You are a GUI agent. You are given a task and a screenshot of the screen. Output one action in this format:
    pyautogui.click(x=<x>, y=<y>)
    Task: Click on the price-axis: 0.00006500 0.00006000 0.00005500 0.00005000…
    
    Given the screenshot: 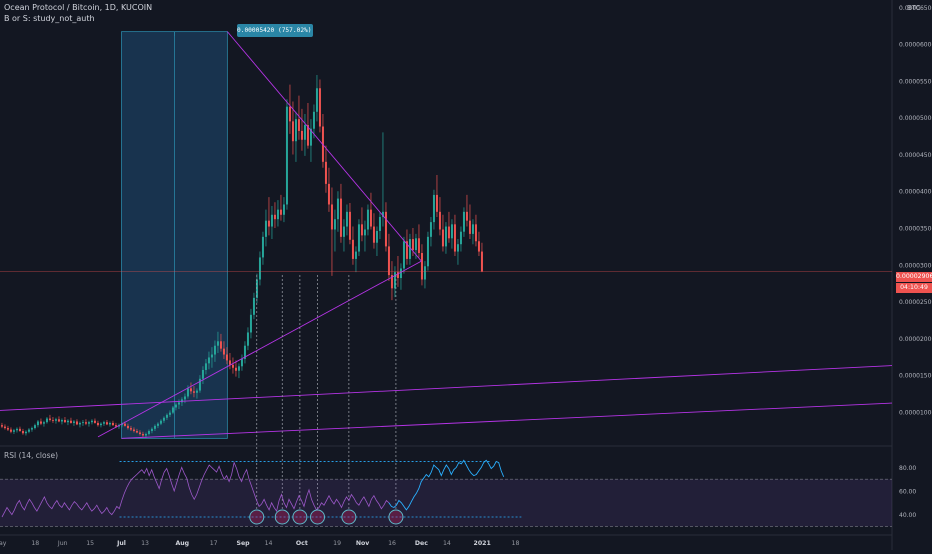 What is the action you would take?
    pyautogui.click(x=915, y=262)
    